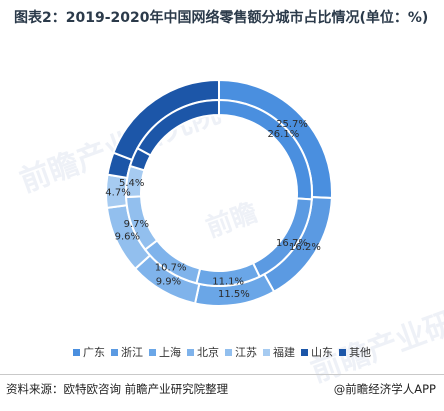 This screenshot has width=444, height=411. I want to click on legend-label: 上海, so click(170, 352).